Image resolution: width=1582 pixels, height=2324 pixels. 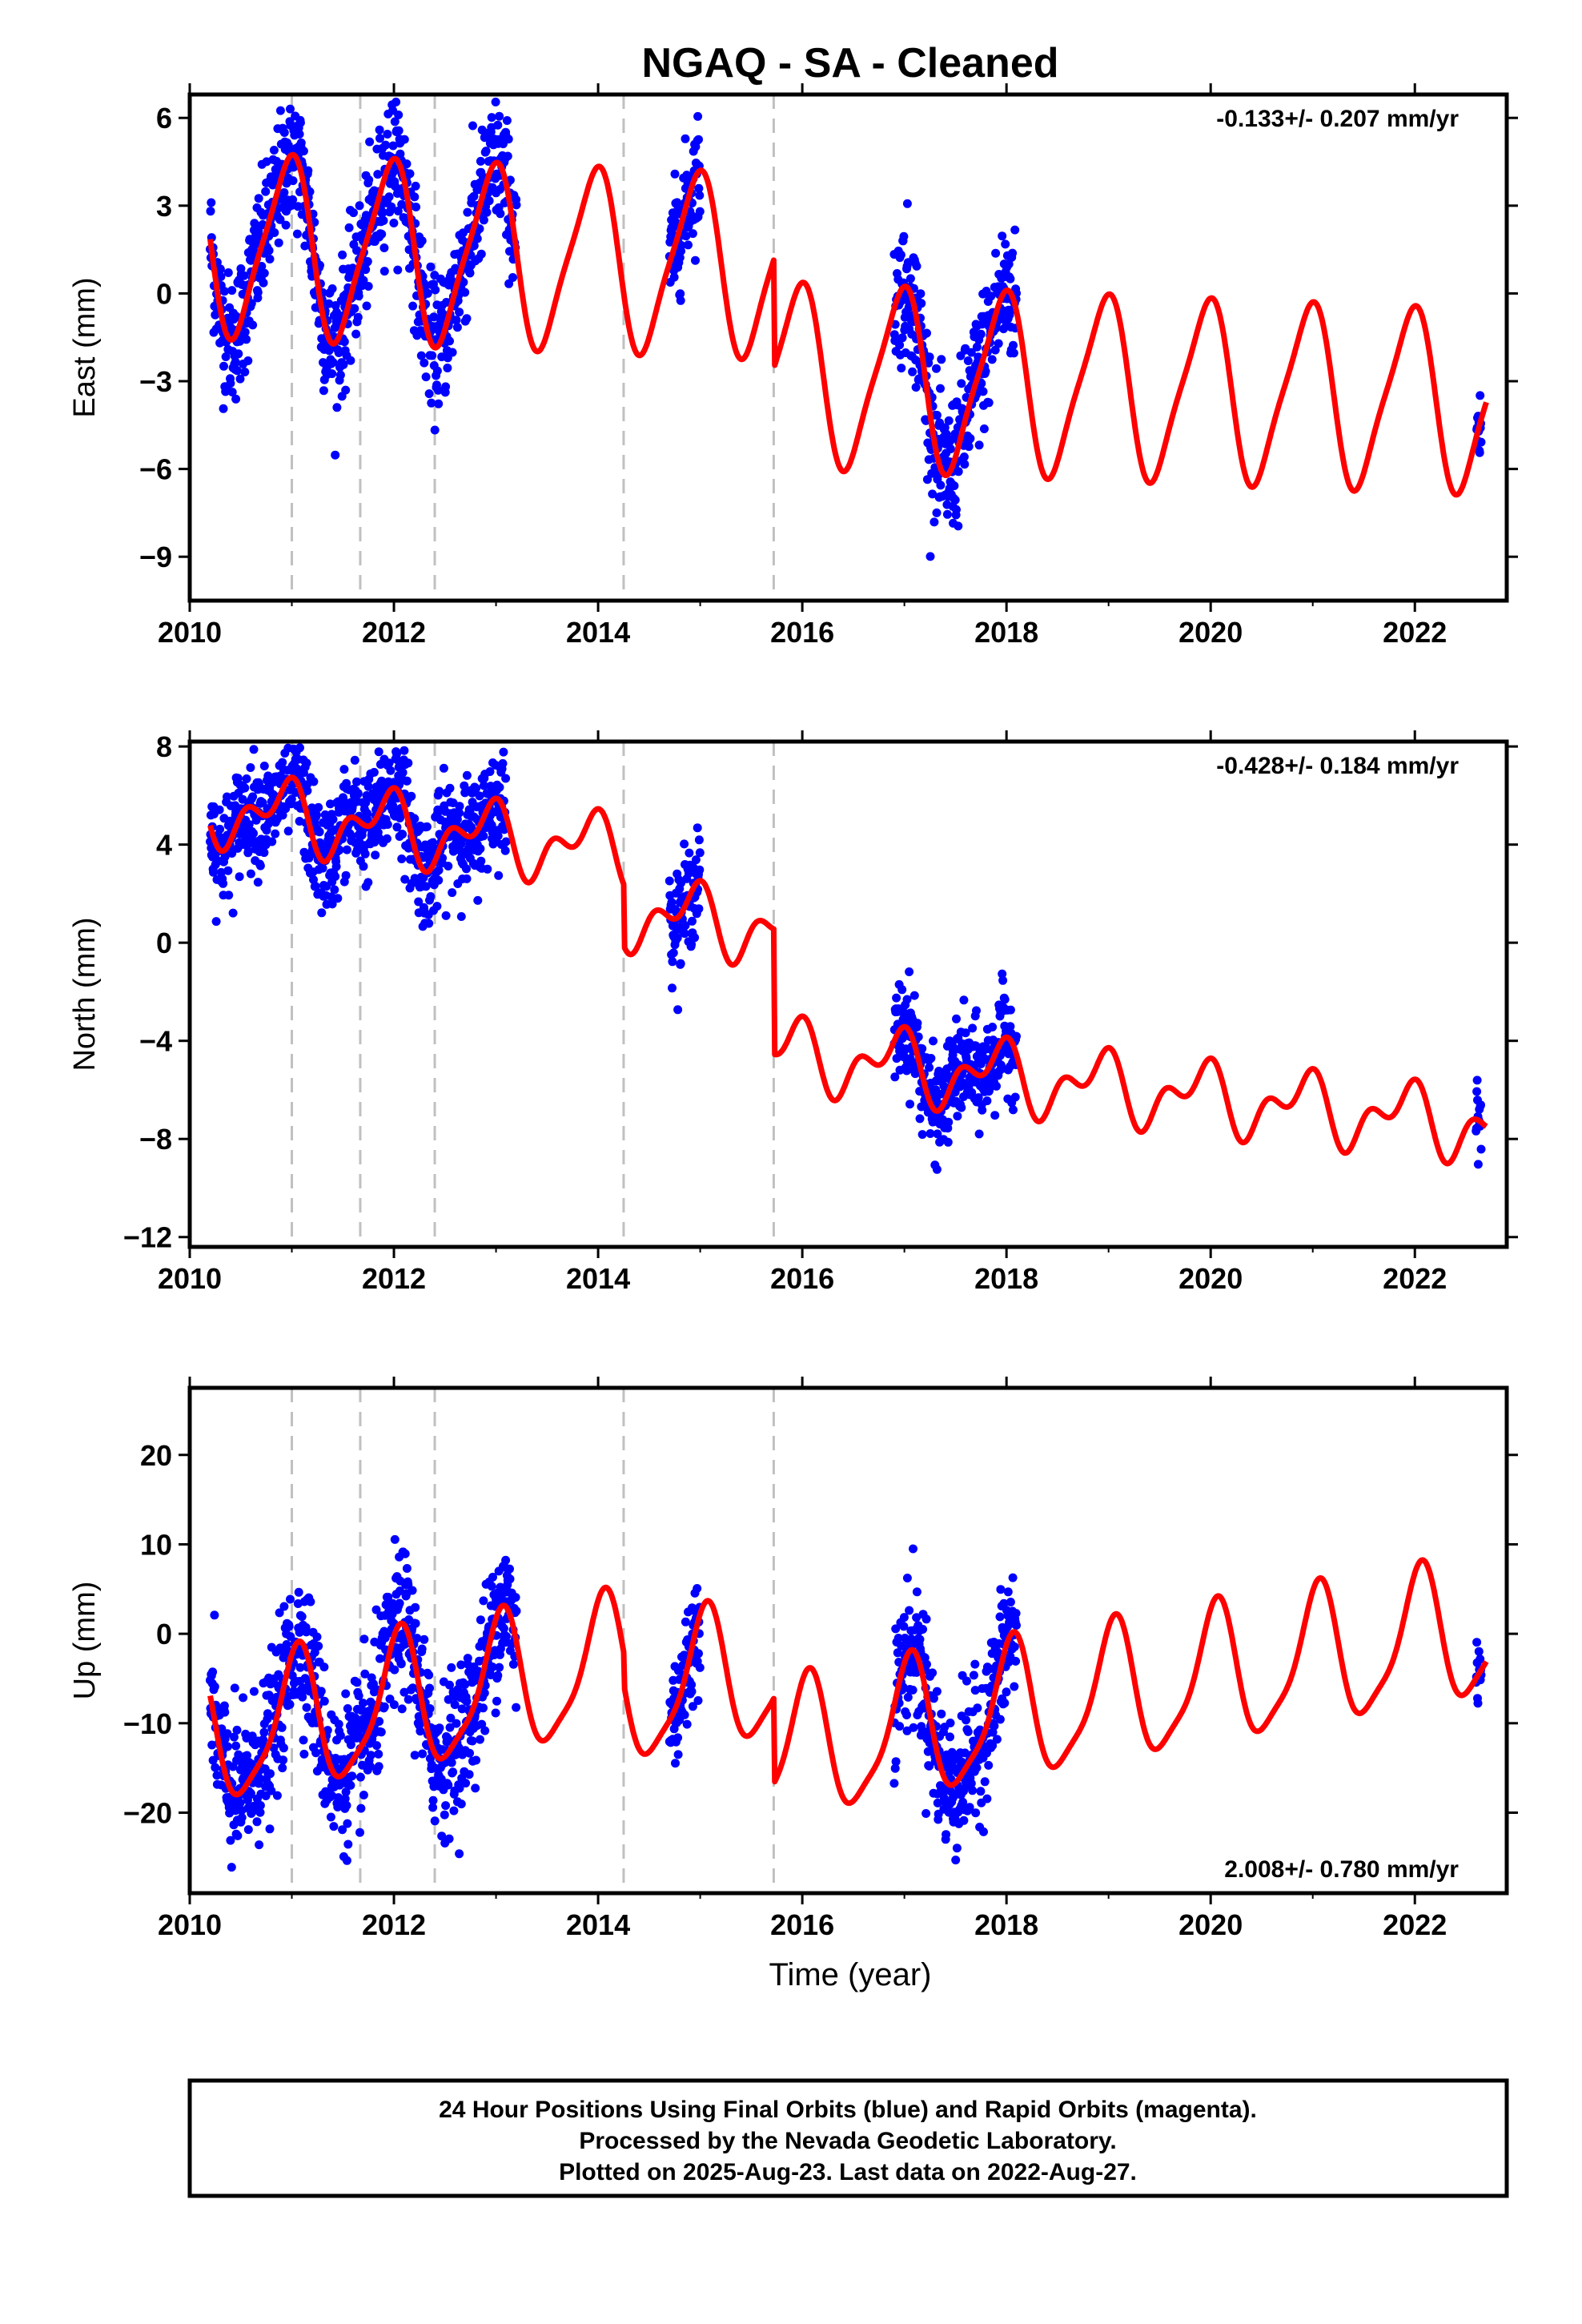 What do you see at coordinates (147, 1237) in the screenshot?
I see `y-tick-label: −12` at bounding box center [147, 1237].